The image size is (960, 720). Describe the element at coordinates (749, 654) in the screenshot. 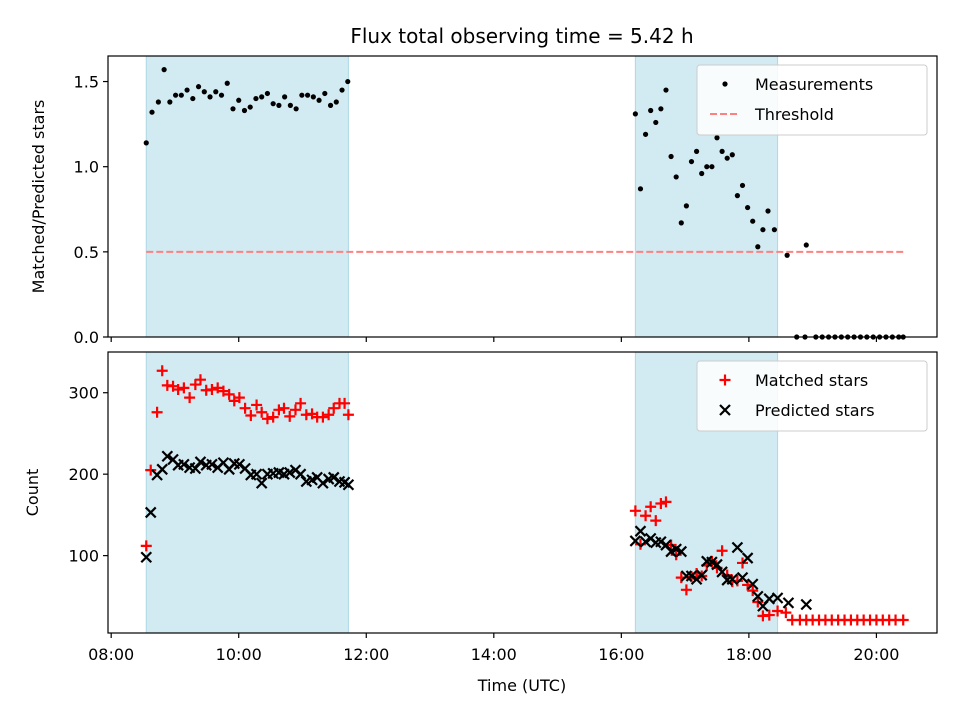

I see `x-tick-label: 18:00` at that location.